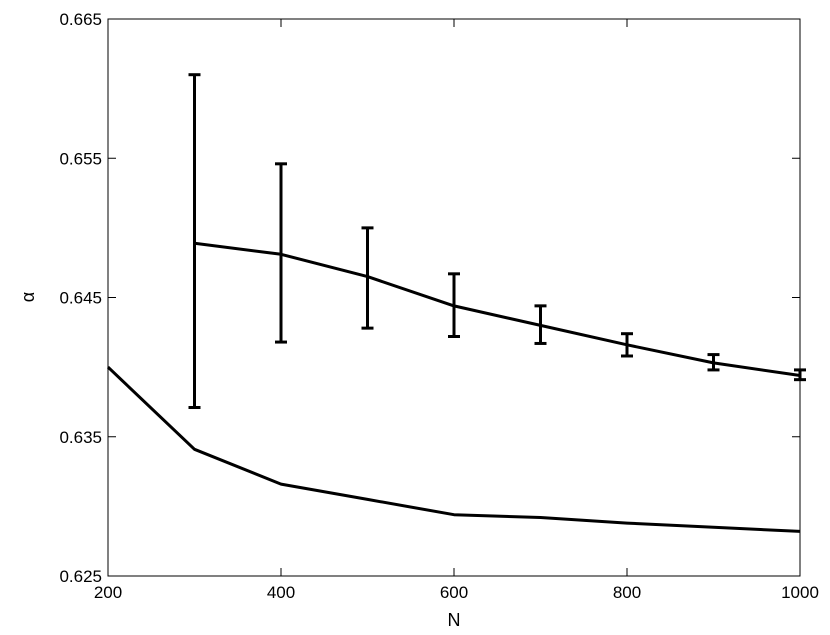 The height and width of the screenshot is (635, 830). I want to click on y-tick-label: 0.655, so click(80, 158).